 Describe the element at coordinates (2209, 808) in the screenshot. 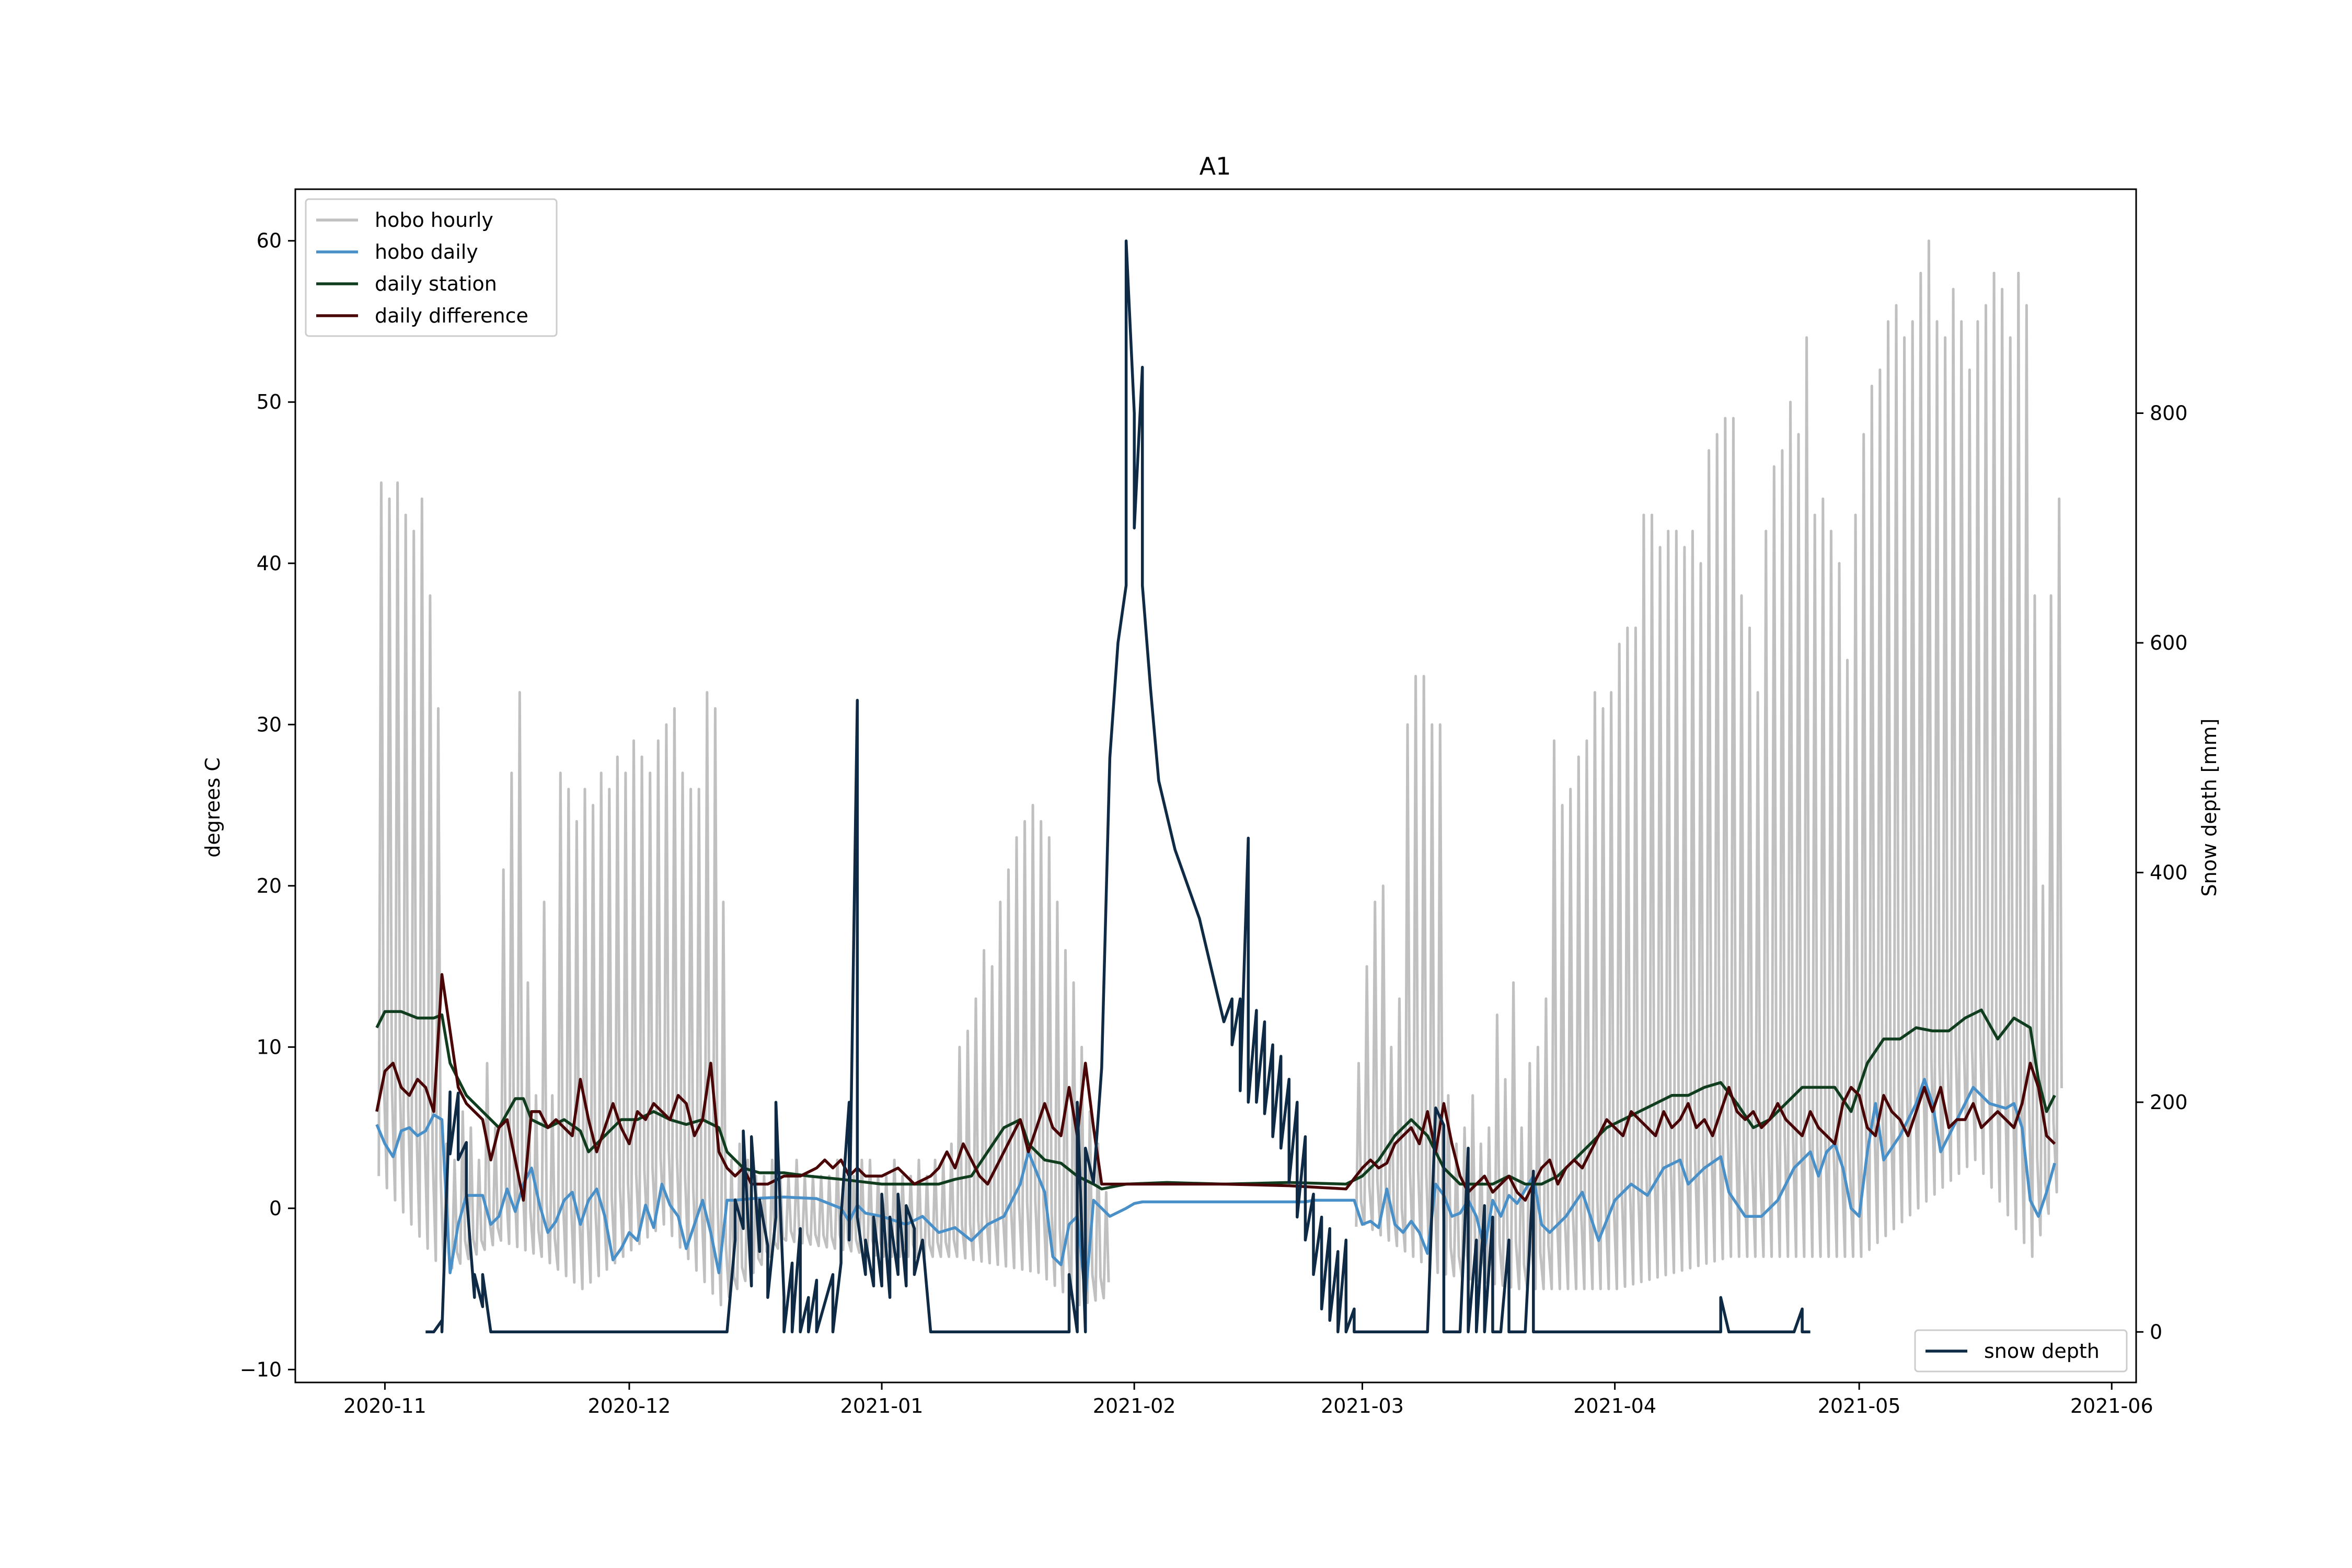

I see `y2-axis-label: Snow depth [mm]` at that location.